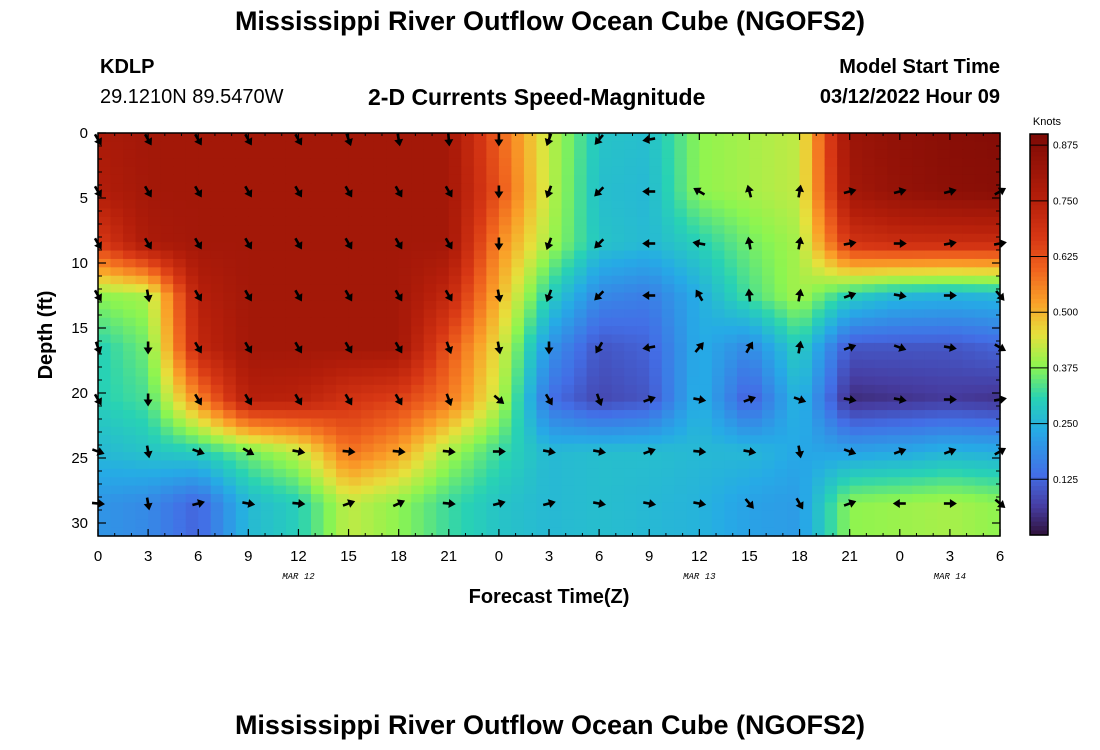 Image resolution: width=1100 pixels, height=750 pixels. I want to click on colorbar-label: Knots, so click(1047, 122).